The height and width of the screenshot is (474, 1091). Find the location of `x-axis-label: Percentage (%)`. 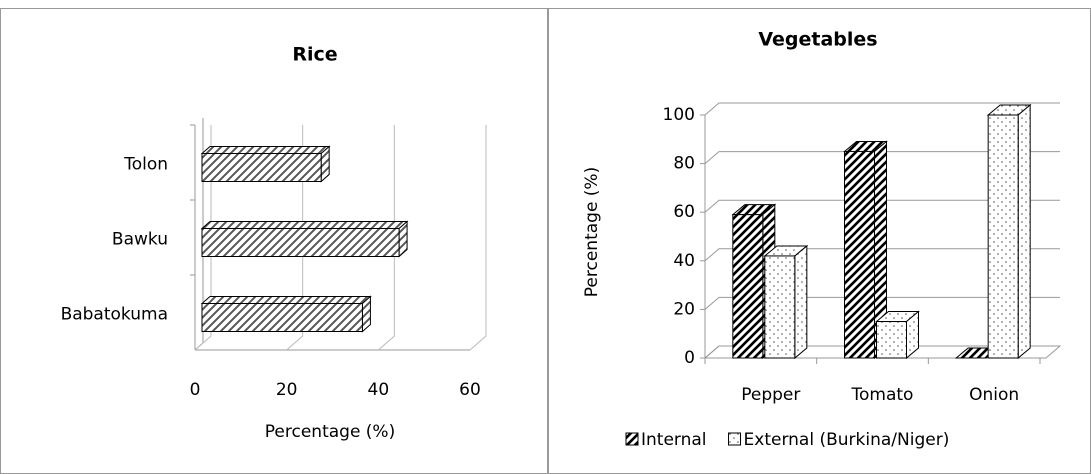

x-axis-label: Percentage (%) is located at coordinates (330, 432).